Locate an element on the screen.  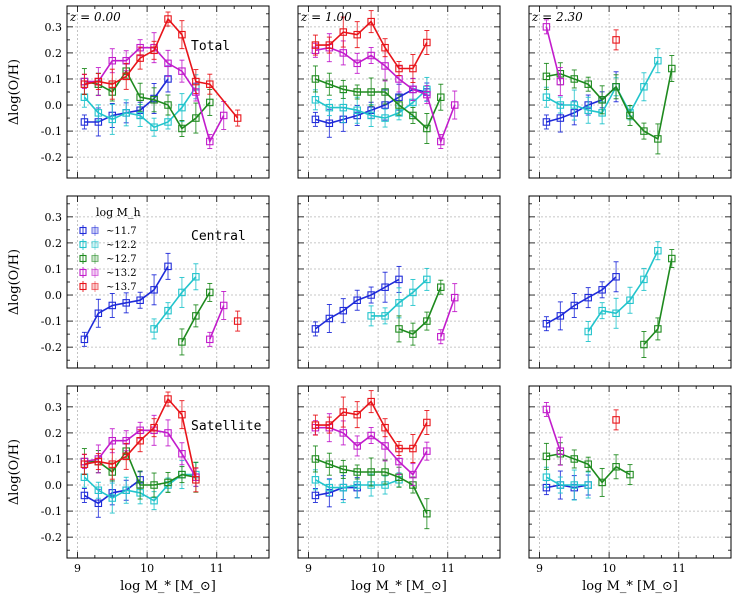
legend-label: ~11.7 is located at coordinates (121, 231).